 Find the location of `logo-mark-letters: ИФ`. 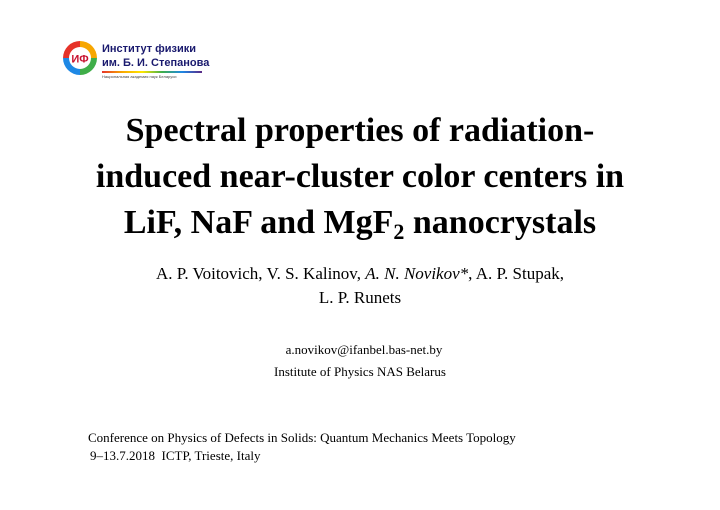

logo-mark-letters: ИФ is located at coordinates (79, 60).